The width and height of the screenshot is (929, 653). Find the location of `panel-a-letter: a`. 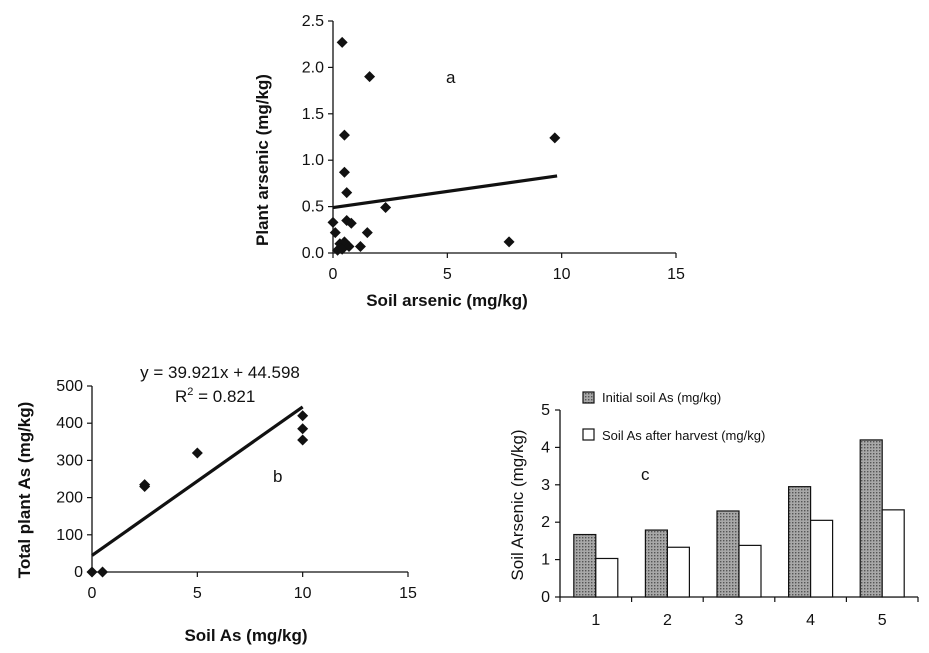

panel-a-letter: a is located at coordinates (451, 77).